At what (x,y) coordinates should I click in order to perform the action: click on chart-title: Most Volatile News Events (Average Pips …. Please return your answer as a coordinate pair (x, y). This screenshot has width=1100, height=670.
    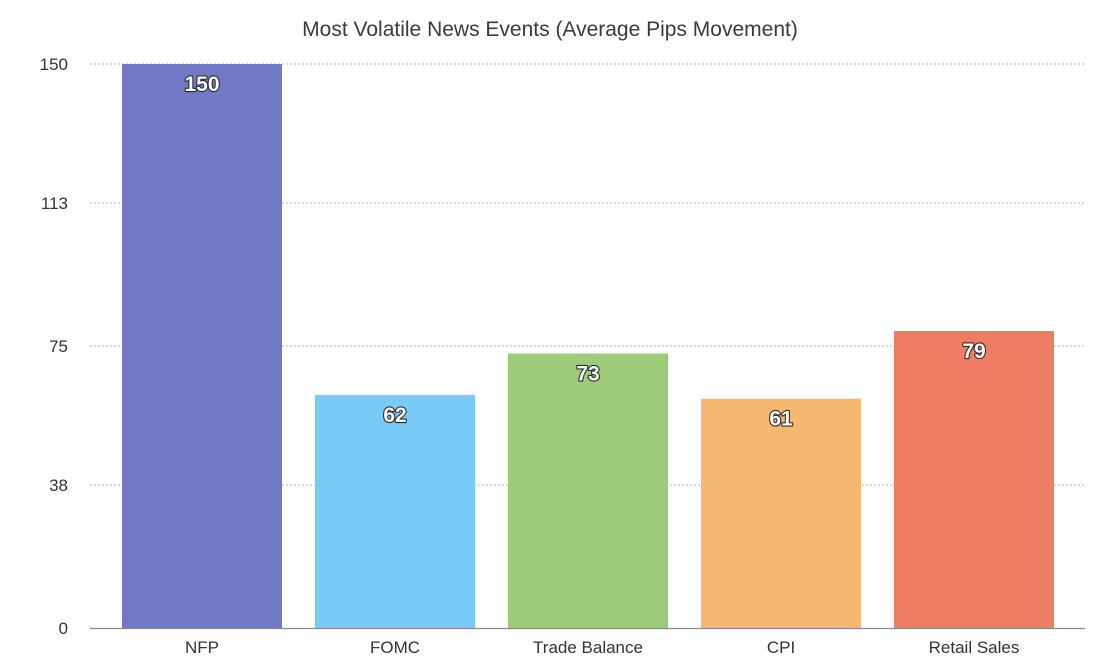
    Looking at the image, I should click on (550, 29).